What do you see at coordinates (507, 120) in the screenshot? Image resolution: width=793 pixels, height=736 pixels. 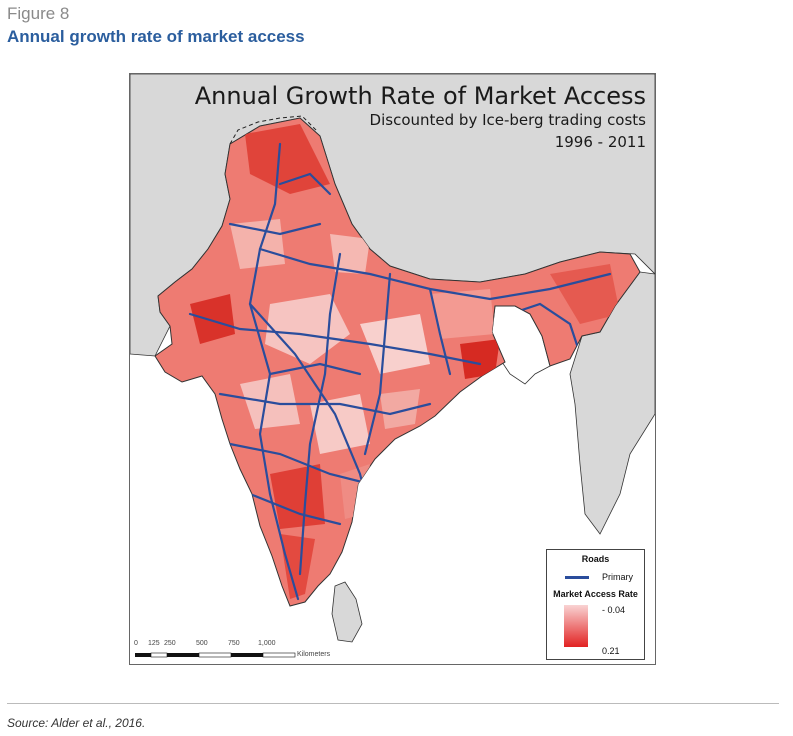 I see `map-subtitle: Discounted by Ice-berg trading costs` at bounding box center [507, 120].